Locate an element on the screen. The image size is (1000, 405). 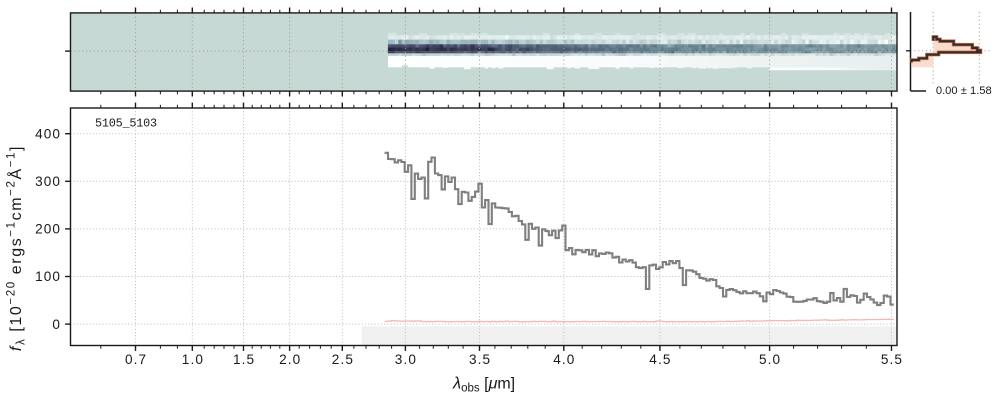
svg-text: 3.5 is located at coordinates (480, 359).